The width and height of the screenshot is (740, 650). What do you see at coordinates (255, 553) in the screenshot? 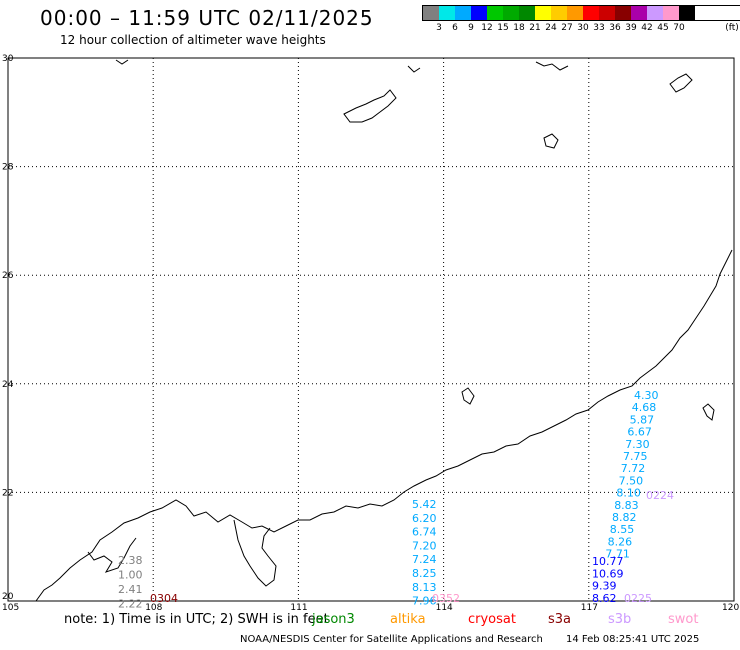
I see `coastline-bay` at bounding box center [255, 553].